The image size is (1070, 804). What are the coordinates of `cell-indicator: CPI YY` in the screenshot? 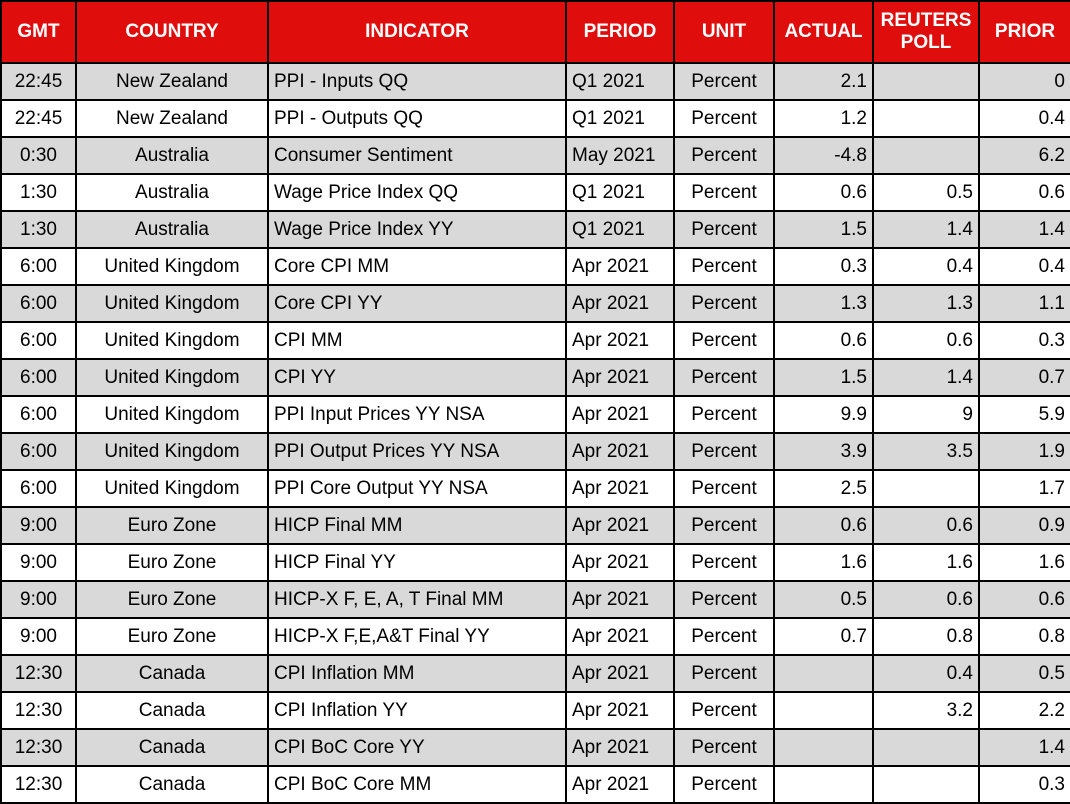 It's located at (417, 377).